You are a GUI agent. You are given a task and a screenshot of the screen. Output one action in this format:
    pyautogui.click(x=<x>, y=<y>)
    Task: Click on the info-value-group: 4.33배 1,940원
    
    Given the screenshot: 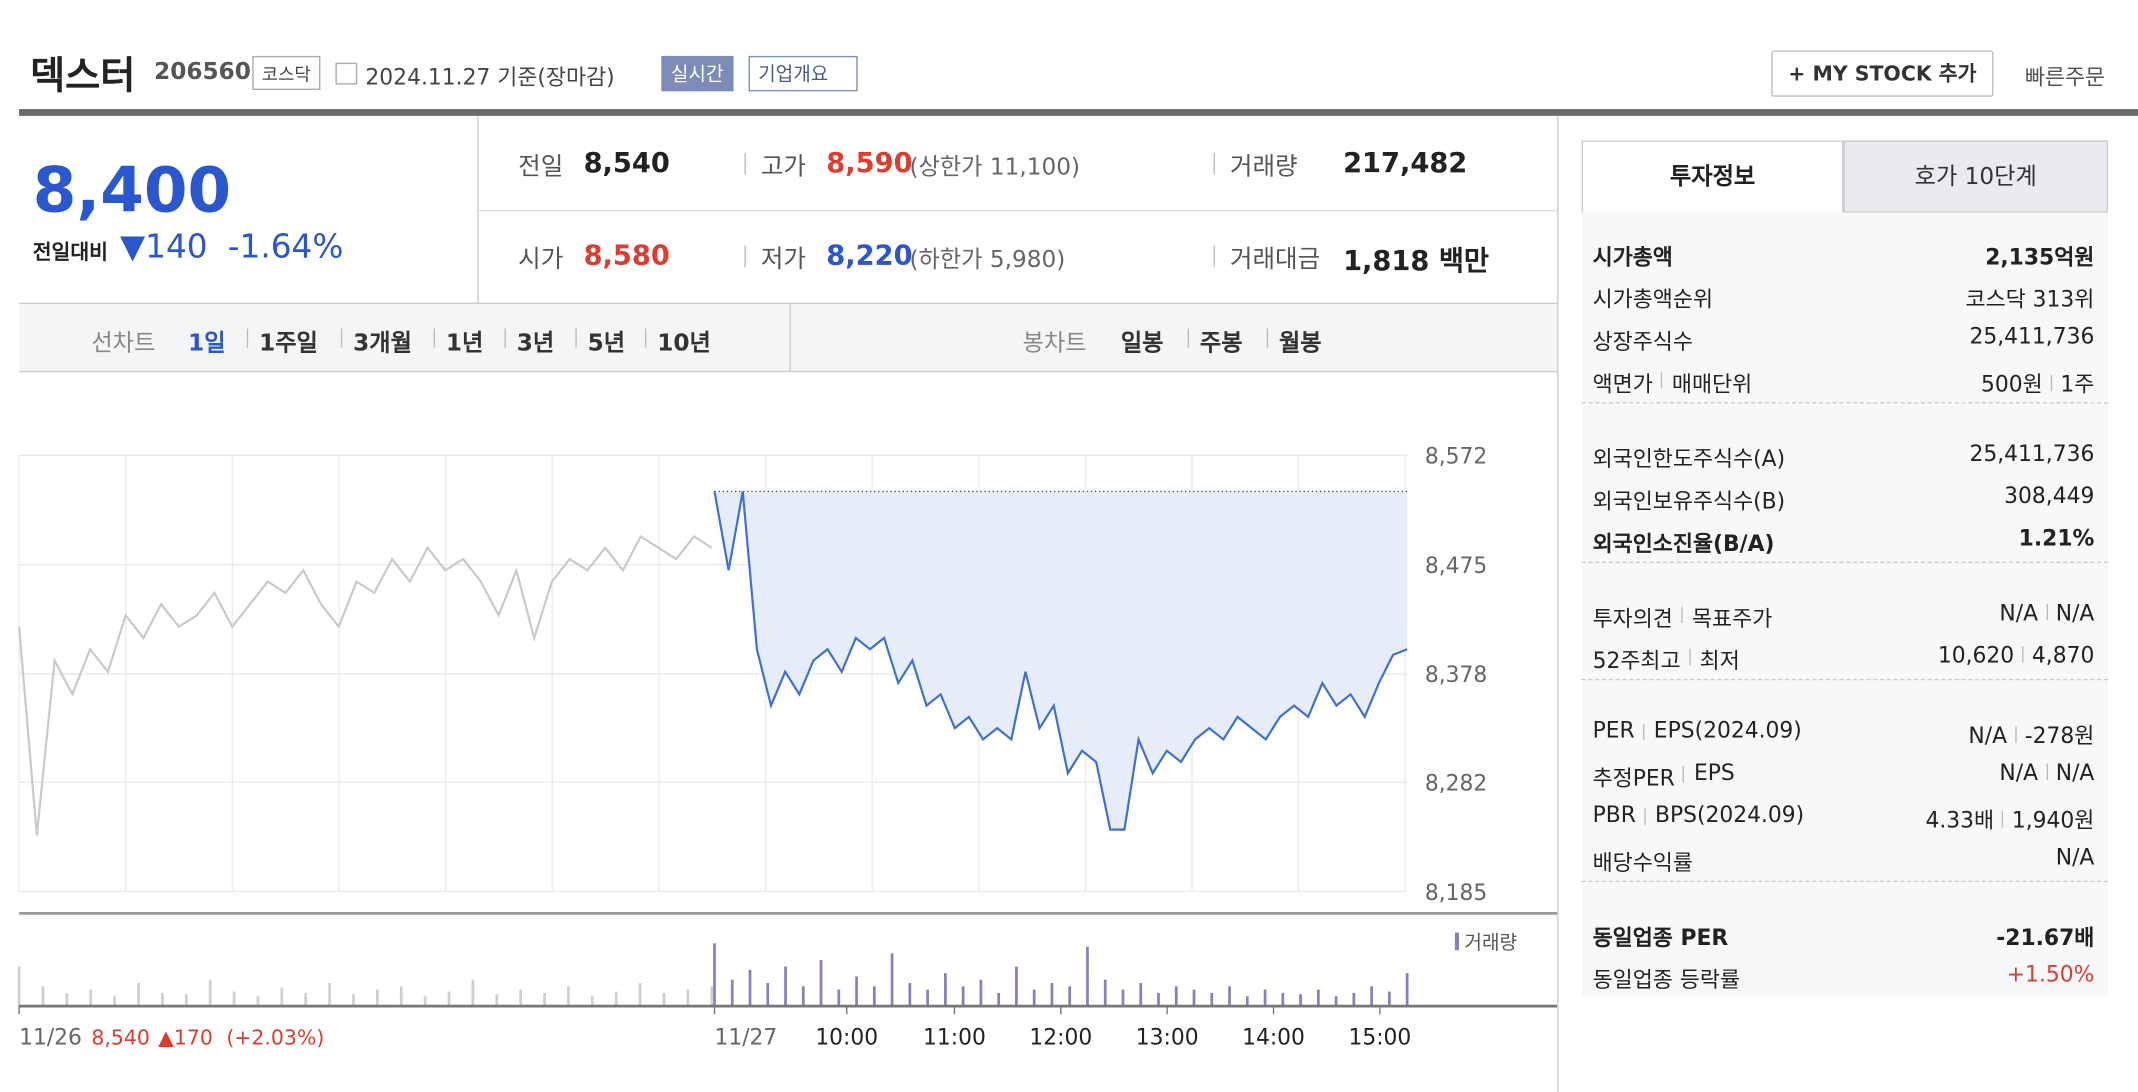 What is the action you would take?
    pyautogui.click(x=2009, y=818)
    